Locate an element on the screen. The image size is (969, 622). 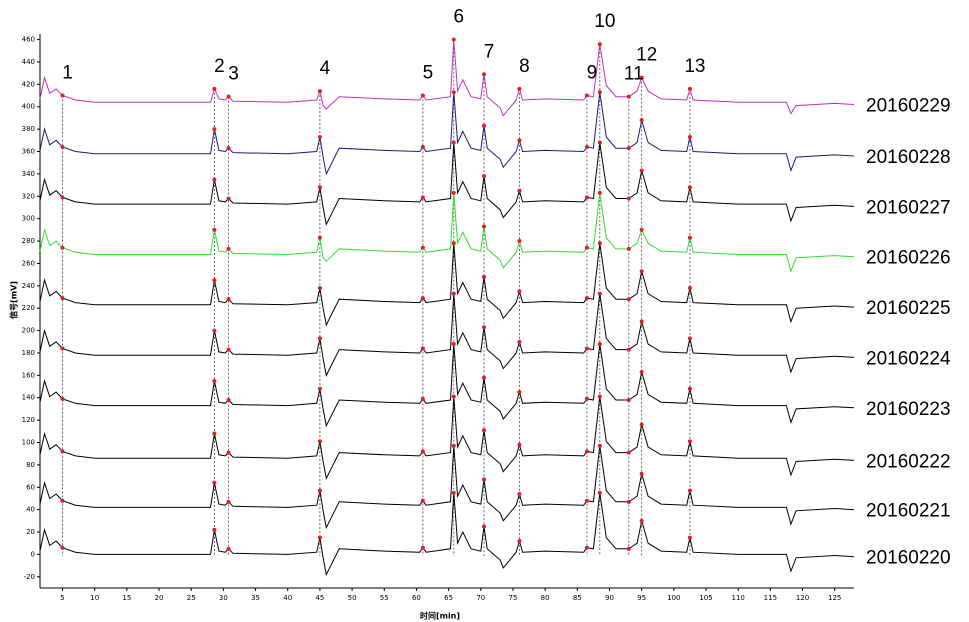
y-tick-label: 180 is located at coordinates (28, 353).